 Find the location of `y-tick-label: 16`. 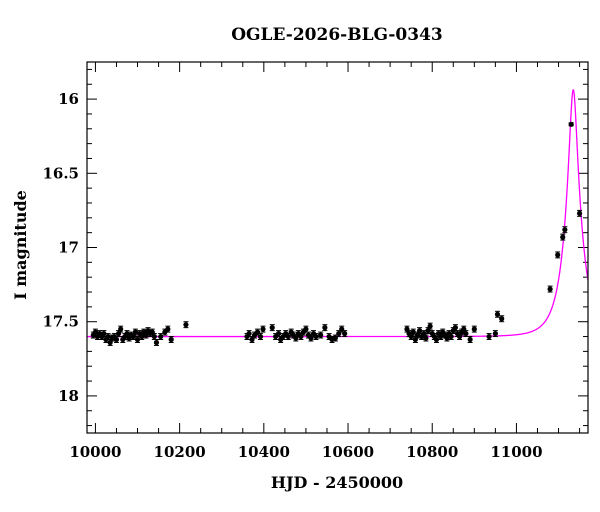

y-tick-label: 16 is located at coordinates (68, 99).